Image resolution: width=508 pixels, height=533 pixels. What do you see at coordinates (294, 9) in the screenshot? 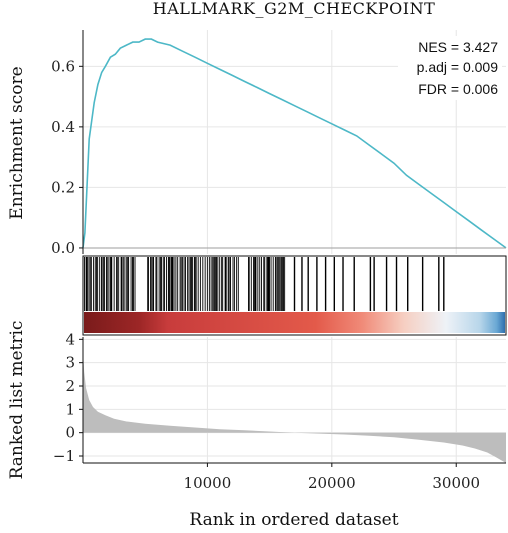
I see `chart-title: HALLMARK_G2M_CHECKPOINT` at bounding box center [294, 9].